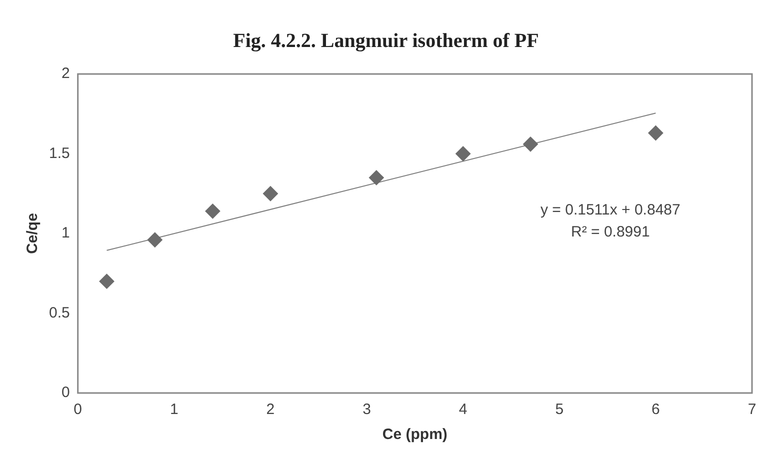 Image resolution: width=782 pixels, height=453 pixels. I want to click on annotation: R² = 0.8991, so click(610, 232).